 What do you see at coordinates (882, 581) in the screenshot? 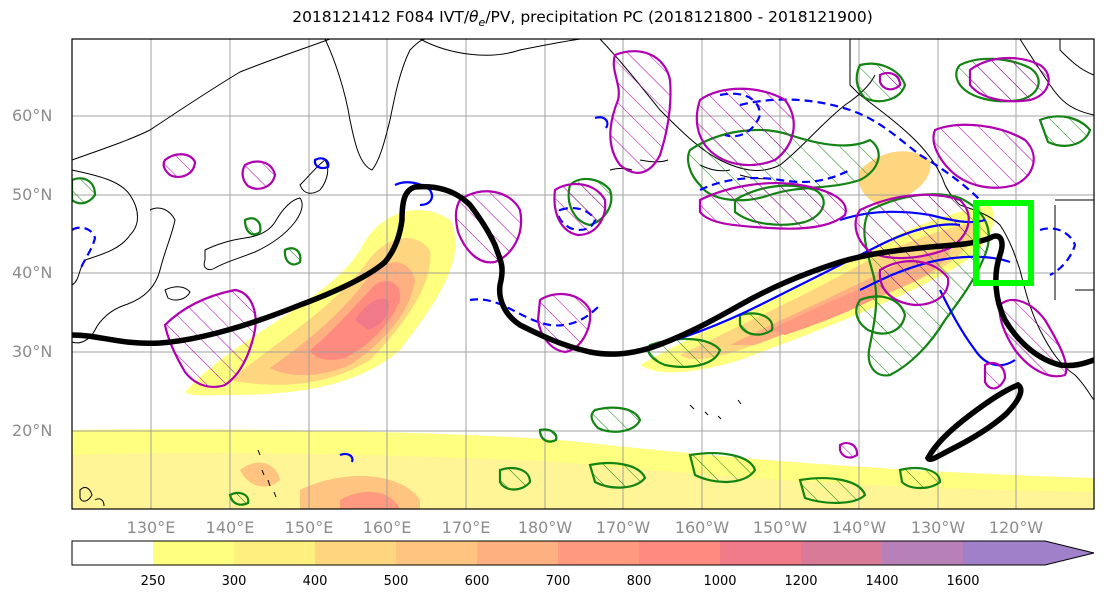
I see `colorbar-tick: 1400` at bounding box center [882, 581].